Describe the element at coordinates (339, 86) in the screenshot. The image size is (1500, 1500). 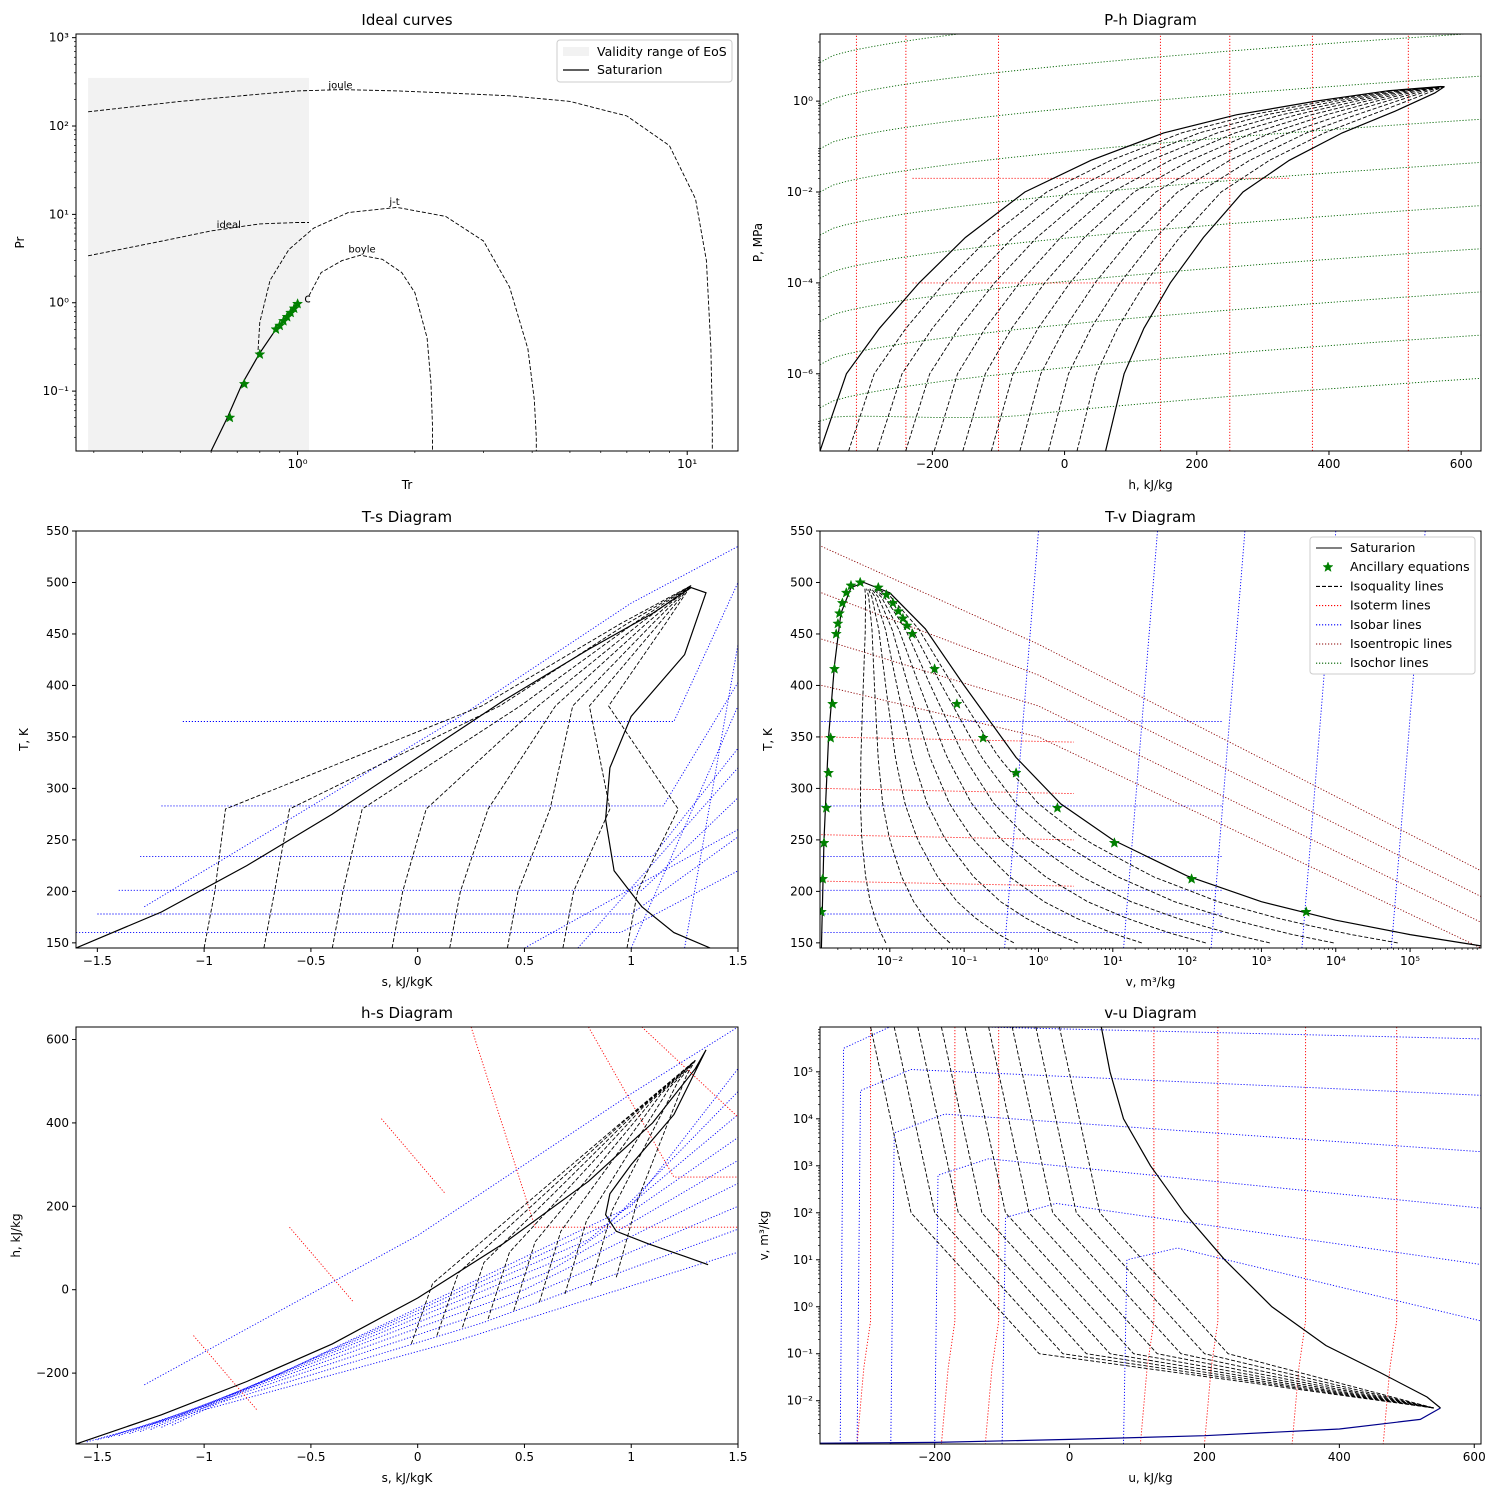
I see `annotation-joule: joule` at that location.